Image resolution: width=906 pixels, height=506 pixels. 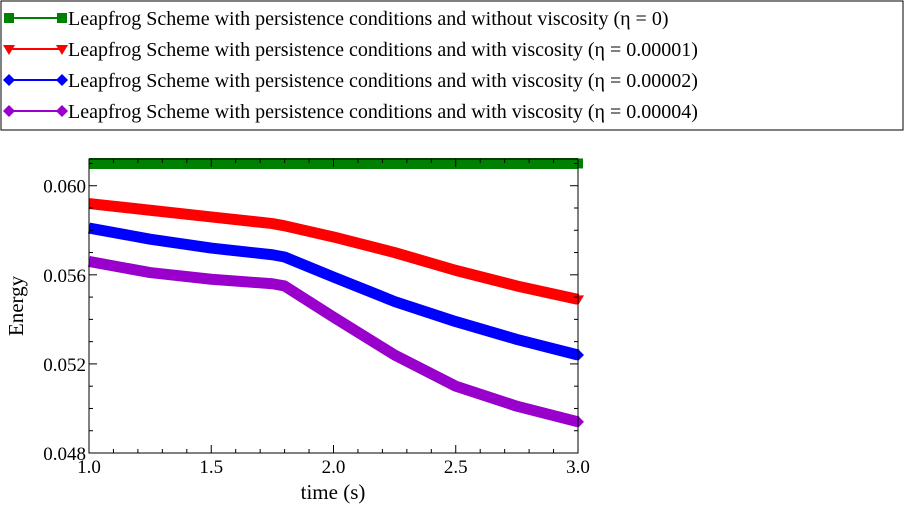 What do you see at coordinates (89, 467) in the screenshot?
I see `x-tick-label: 1.0` at bounding box center [89, 467].